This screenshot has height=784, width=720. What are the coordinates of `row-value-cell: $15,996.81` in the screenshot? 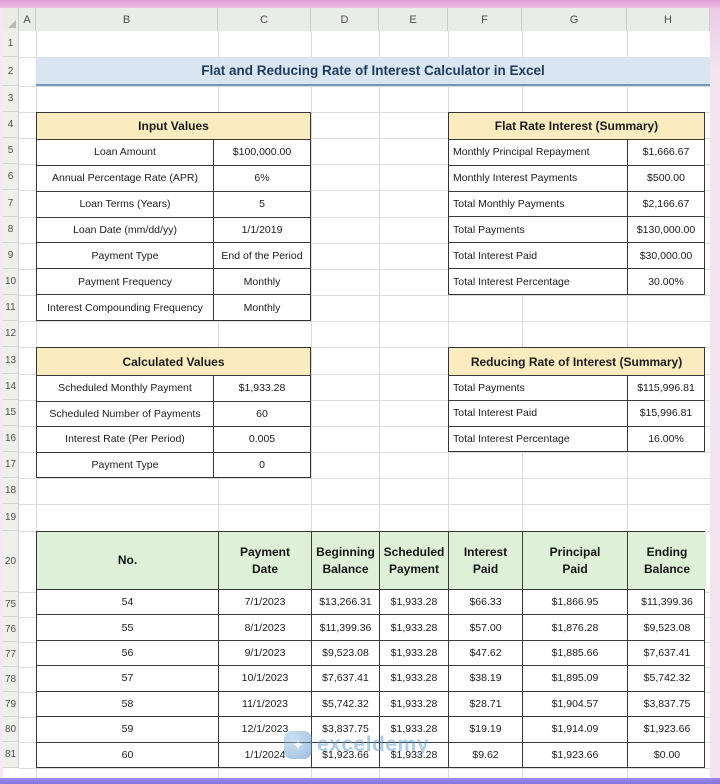 It's located at (666, 413).